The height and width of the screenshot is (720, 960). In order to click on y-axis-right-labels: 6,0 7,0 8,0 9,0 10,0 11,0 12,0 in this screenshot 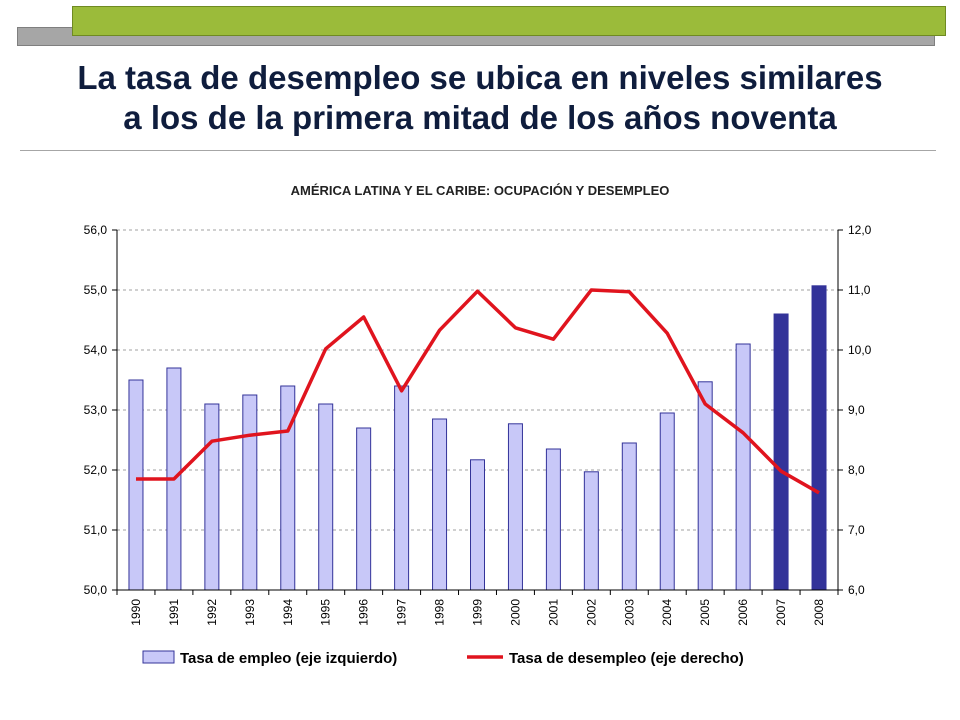, I will do `click(860, 410)`.